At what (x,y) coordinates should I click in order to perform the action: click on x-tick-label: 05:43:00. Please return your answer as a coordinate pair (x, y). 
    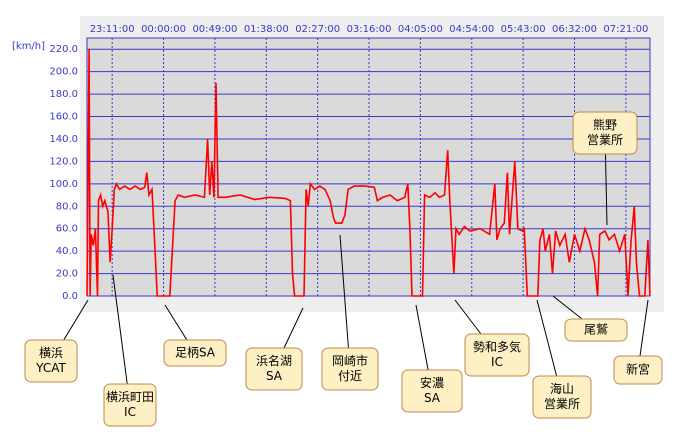
    Looking at the image, I should click on (523, 29).